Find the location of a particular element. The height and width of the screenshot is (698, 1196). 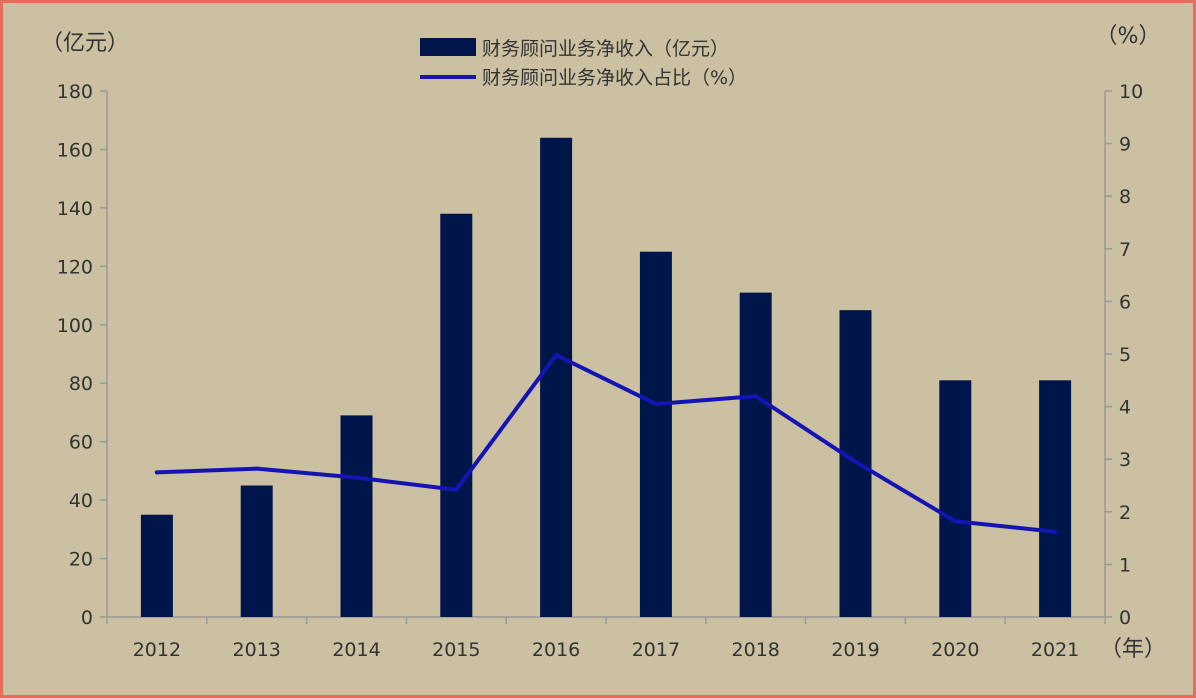

x-tick-label: 2021 is located at coordinates (1055, 650).